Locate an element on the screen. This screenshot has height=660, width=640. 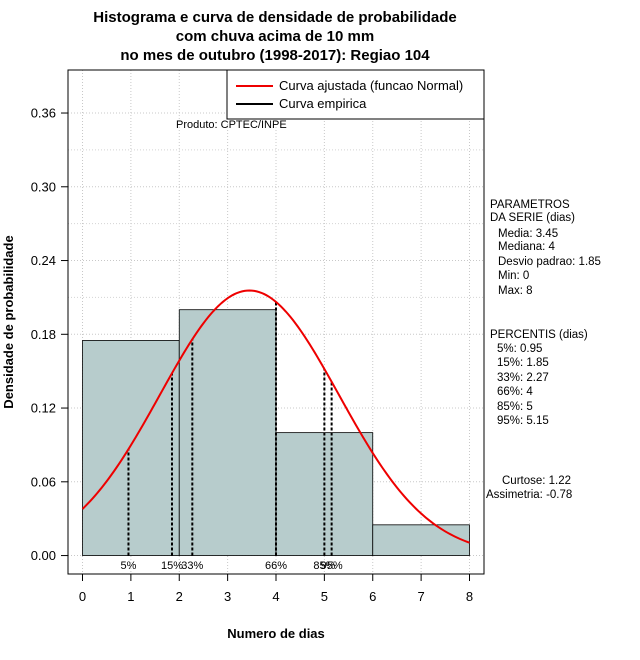
legend-label-fitted: Curva ajustada (funcao Normal) is located at coordinates (371, 85).